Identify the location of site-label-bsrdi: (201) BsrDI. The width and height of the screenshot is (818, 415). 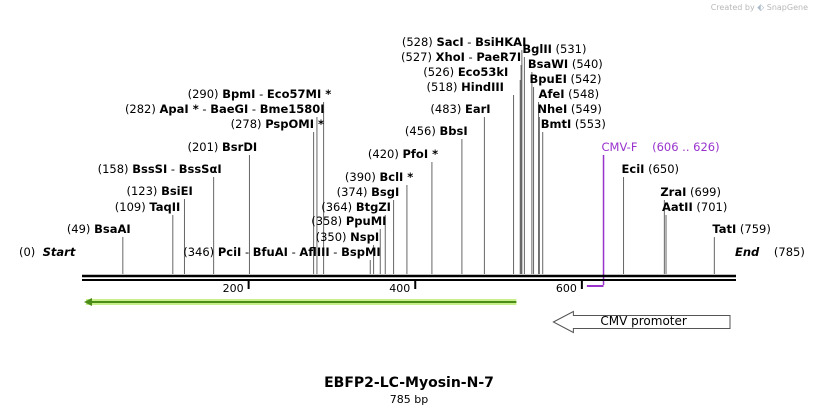
(222, 147).